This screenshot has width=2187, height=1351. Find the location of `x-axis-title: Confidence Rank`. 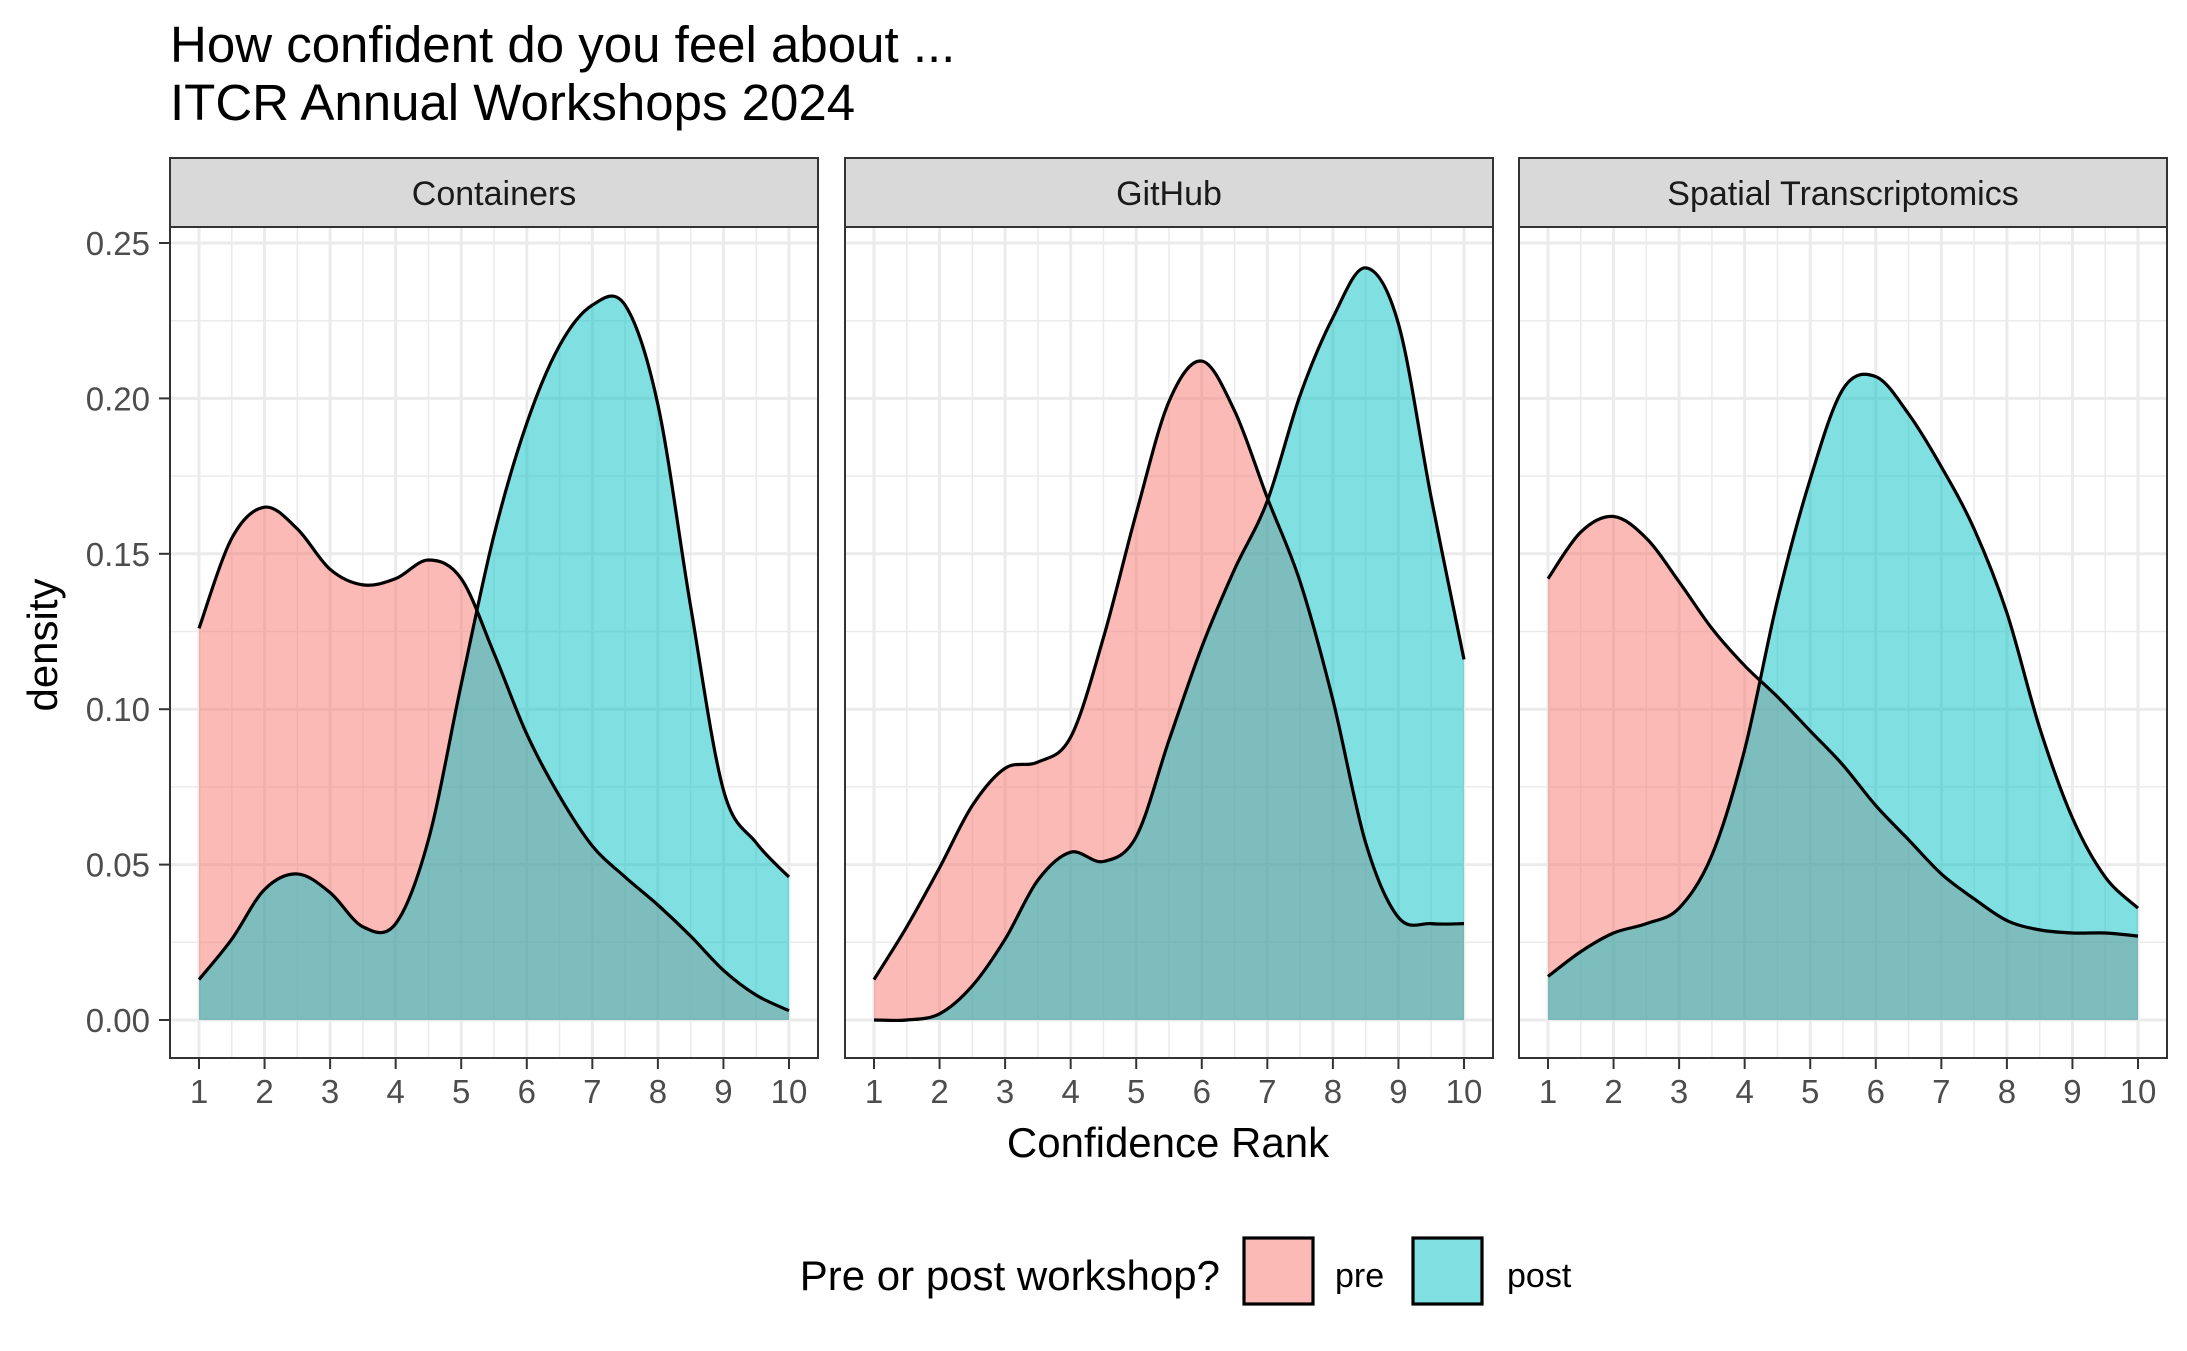

x-axis-title: Confidence Rank is located at coordinates (1168, 1142).